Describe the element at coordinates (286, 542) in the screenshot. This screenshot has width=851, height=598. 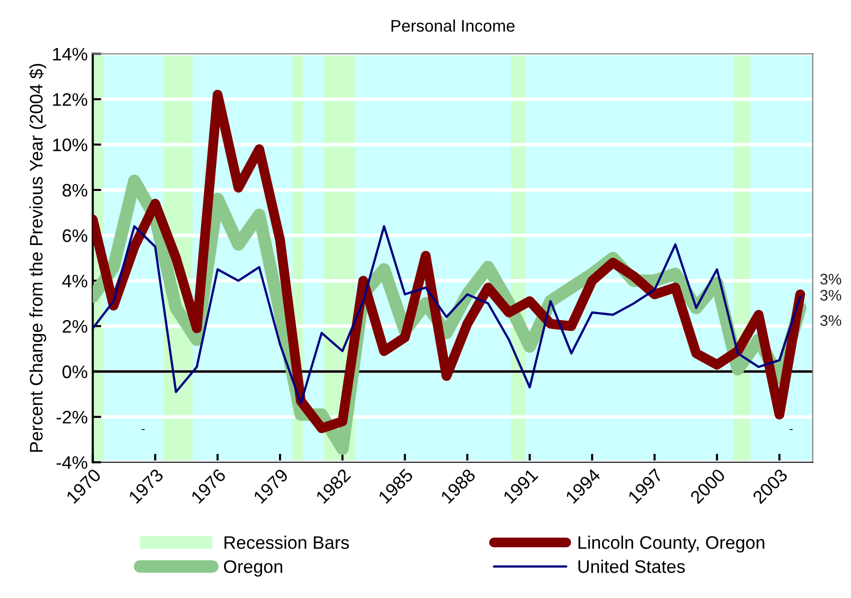
I see `legend-label: Recession Bars` at that location.